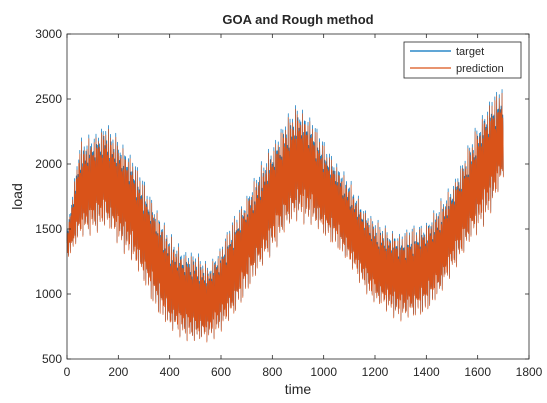  Describe the element at coordinates (480, 69) in the screenshot. I see `legend-label-prediction: prediction` at that location.